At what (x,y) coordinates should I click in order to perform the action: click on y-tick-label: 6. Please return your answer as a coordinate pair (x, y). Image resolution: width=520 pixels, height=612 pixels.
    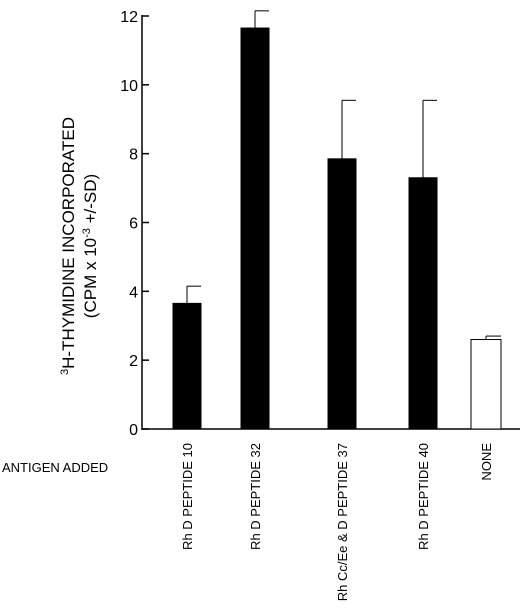
    Looking at the image, I should click on (133, 224).